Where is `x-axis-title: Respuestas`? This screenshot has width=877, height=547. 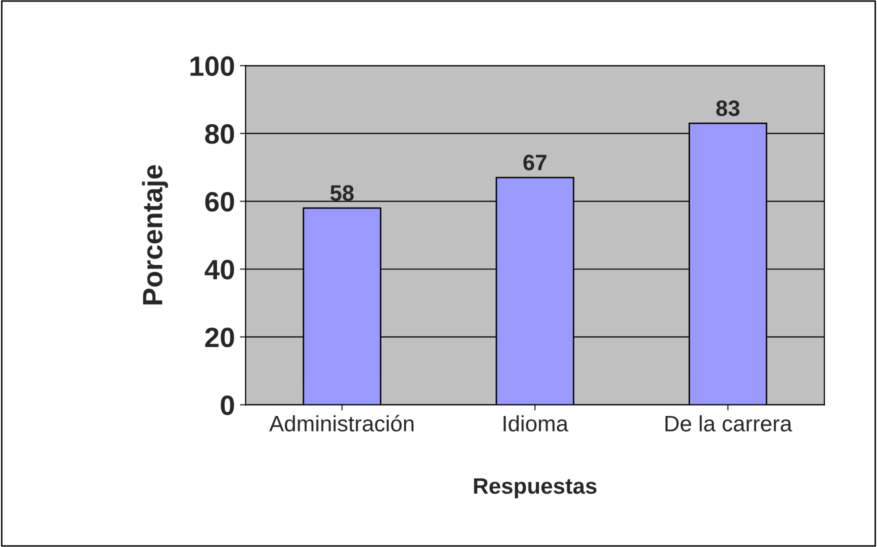 x-axis-title: Respuestas is located at coordinates (535, 488).